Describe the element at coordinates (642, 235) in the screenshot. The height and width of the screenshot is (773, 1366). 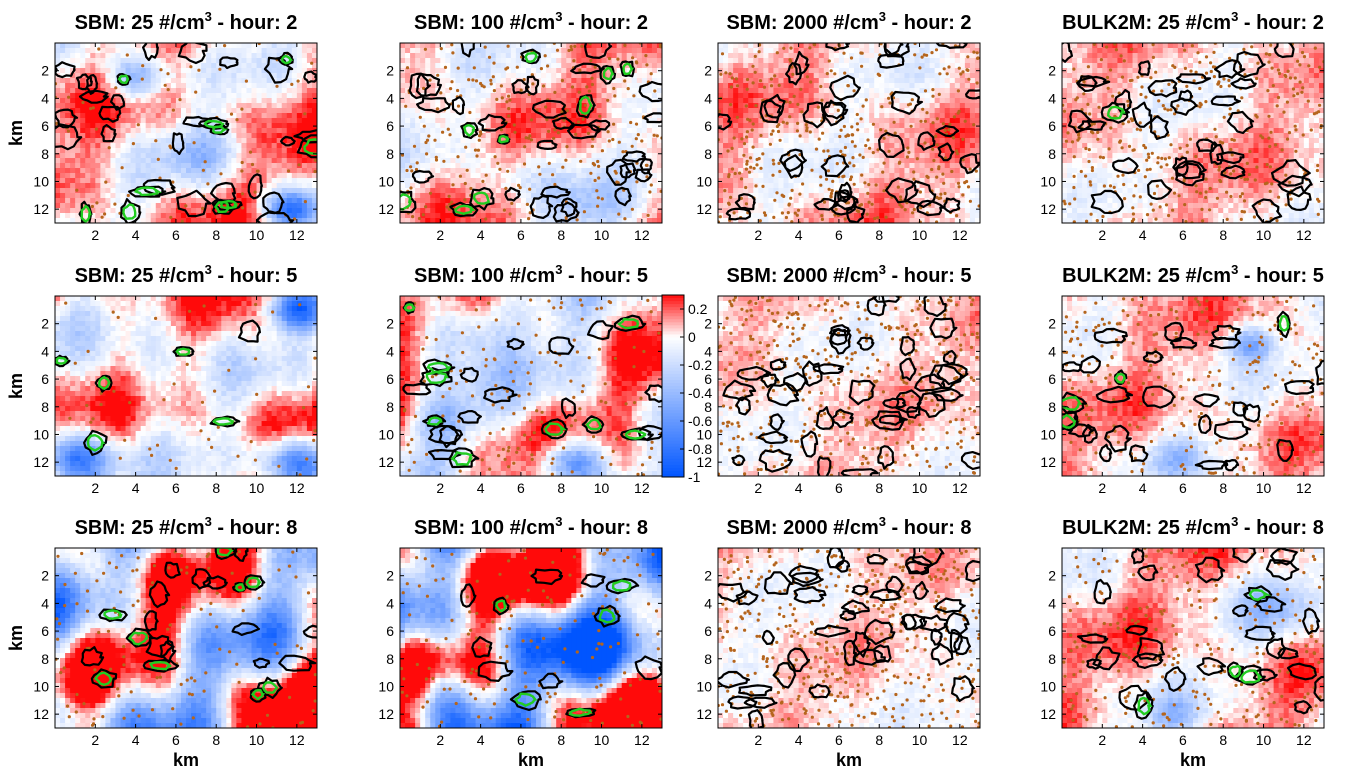
I see `x-tick-label: 12` at that location.